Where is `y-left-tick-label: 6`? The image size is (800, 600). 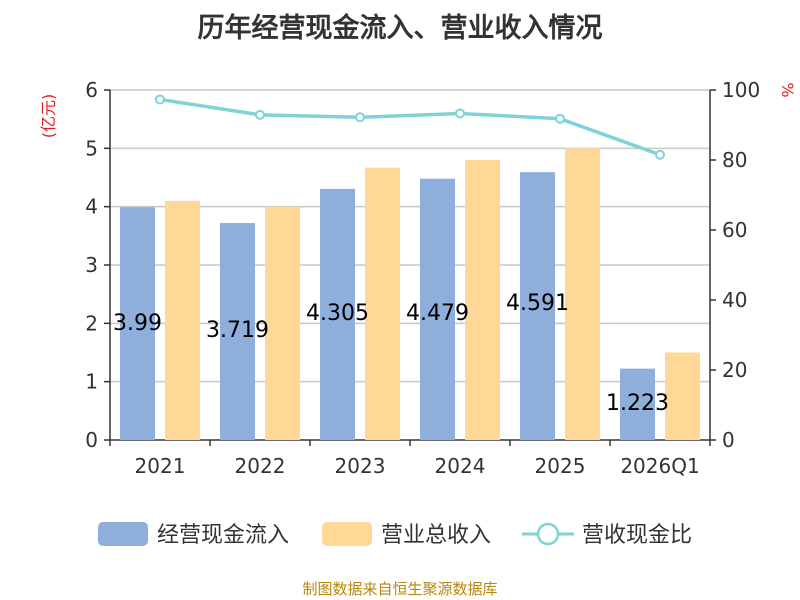
y-left-tick-label: 6 is located at coordinates (91, 90).